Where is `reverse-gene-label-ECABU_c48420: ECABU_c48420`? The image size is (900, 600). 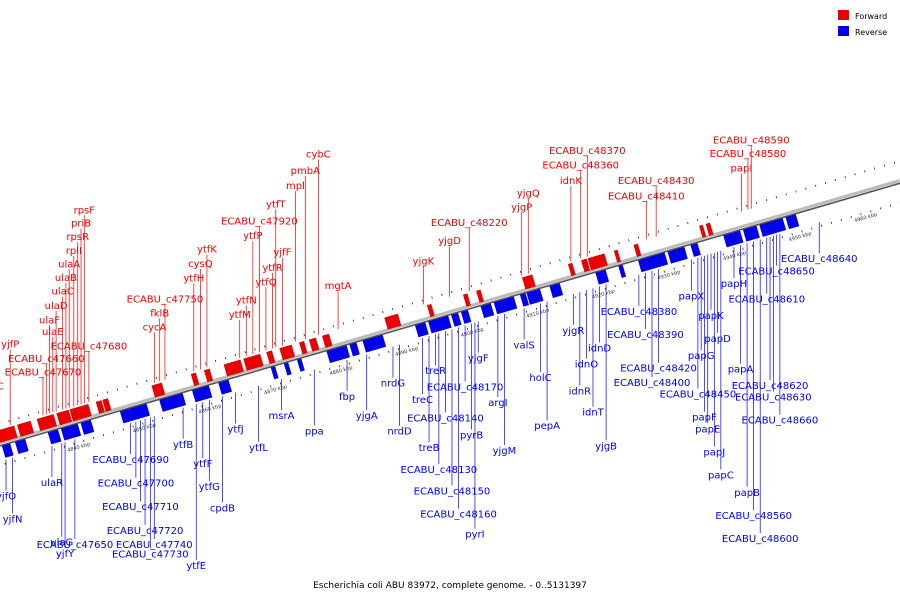 reverse-gene-label-ECABU_c48420: ECABU_c48420 is located at coordinates (658, 369).